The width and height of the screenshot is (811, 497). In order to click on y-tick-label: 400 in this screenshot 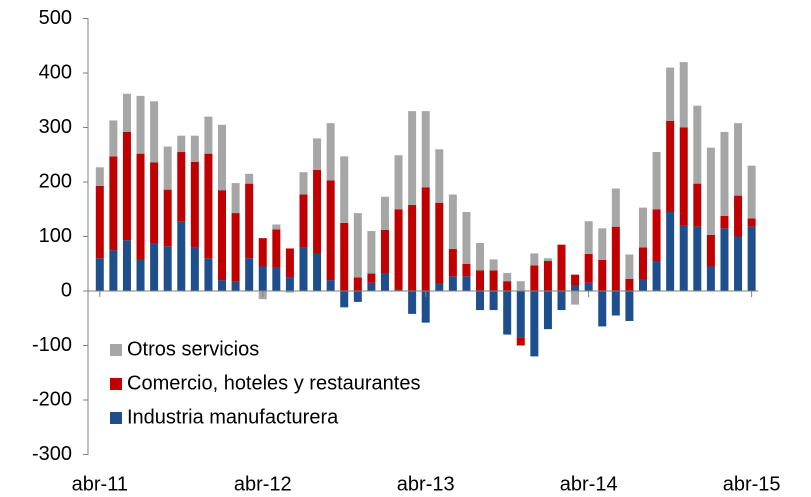, I will do `click(55, 72)`.